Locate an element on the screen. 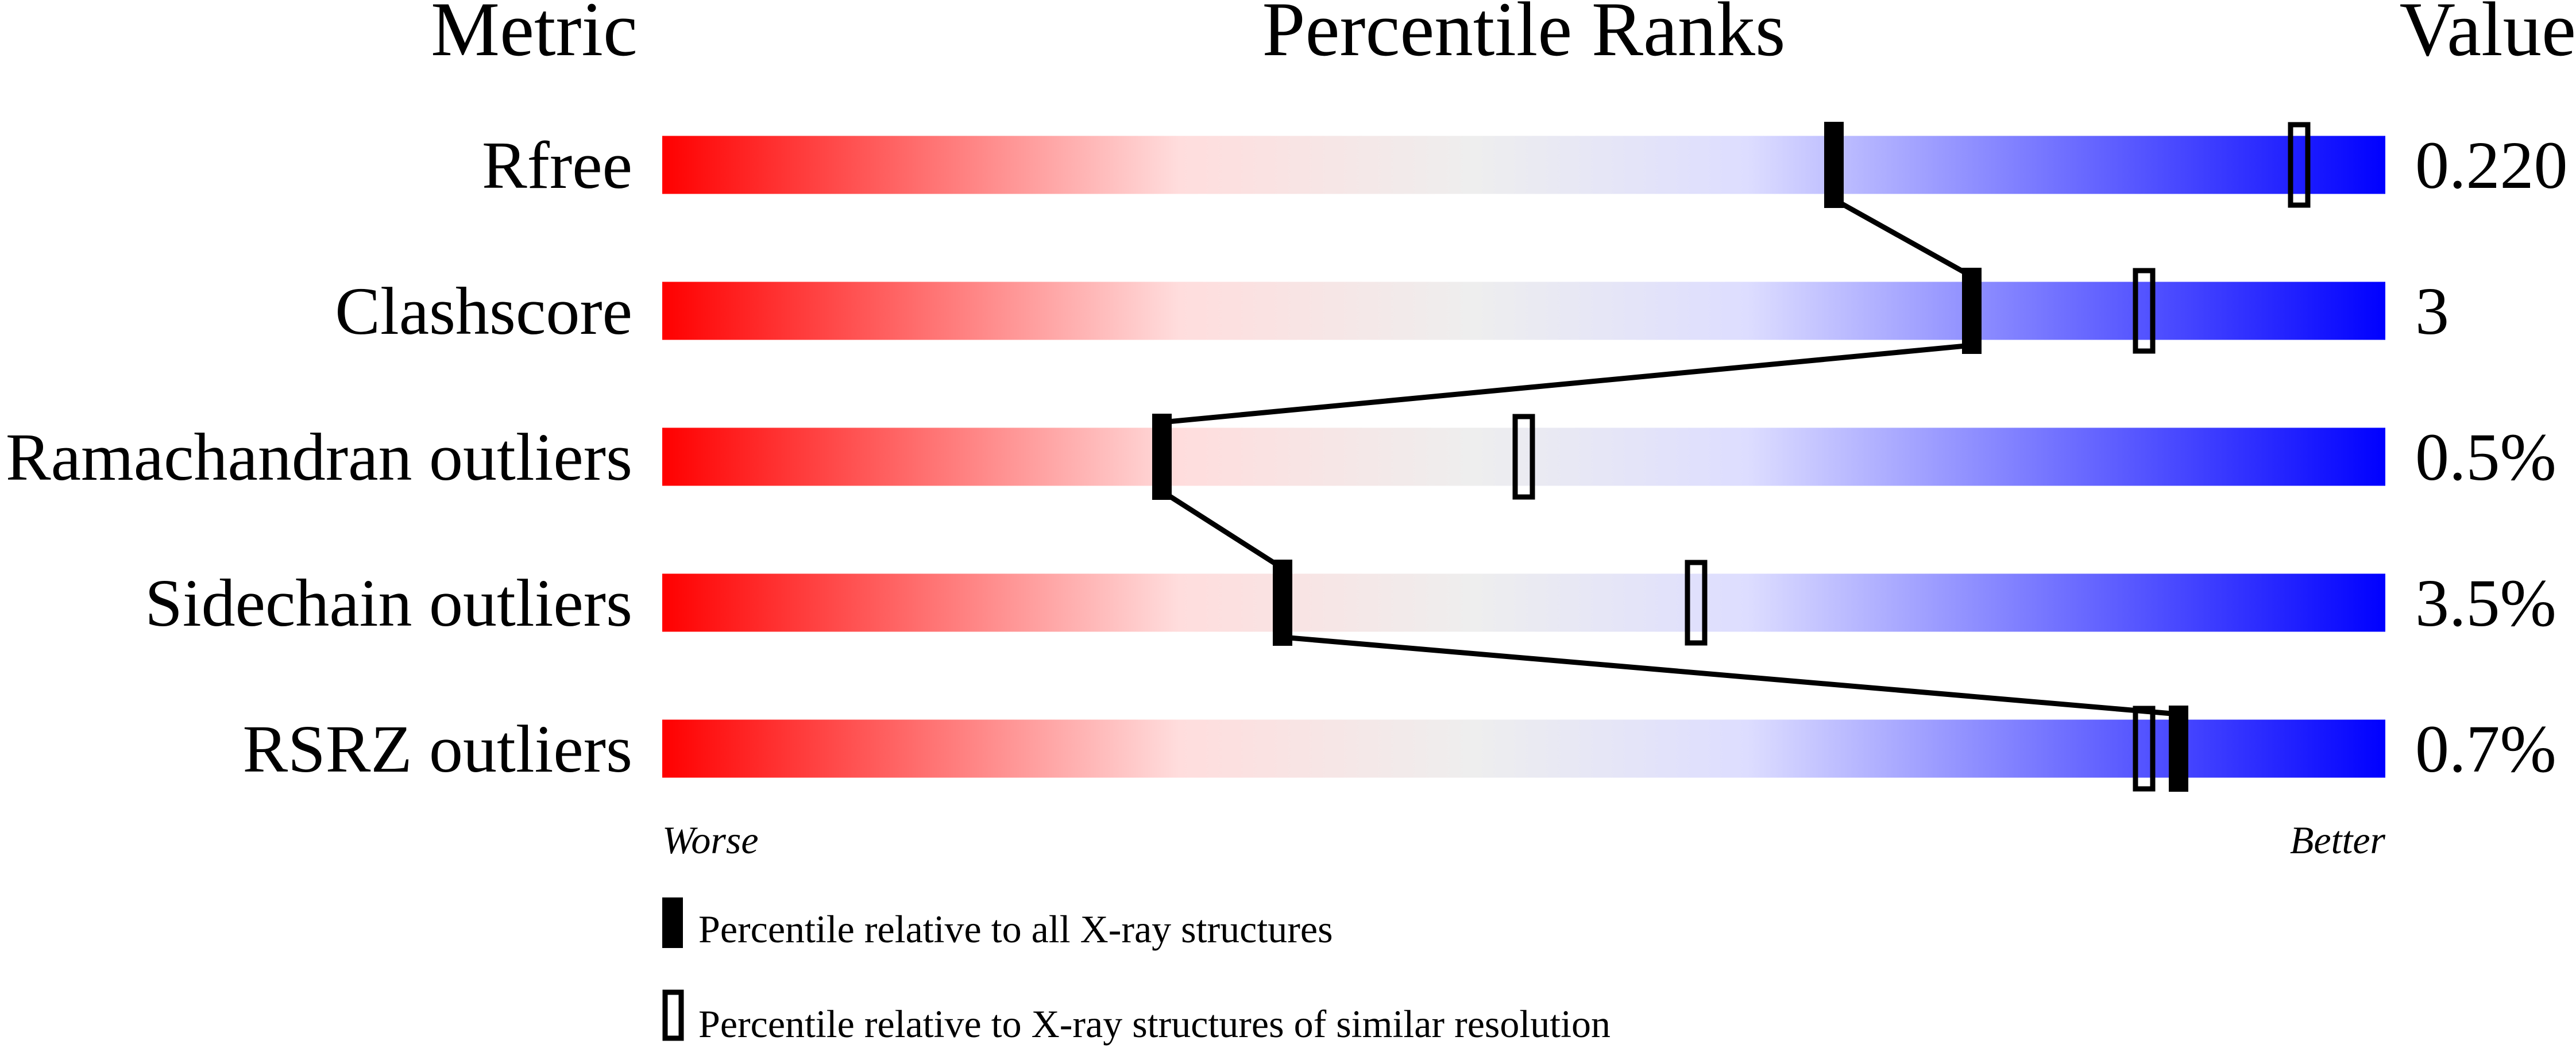 Image resolution: width=2576 pixels, height=1048 pixels. legend-open-marker is located at coordinates (673, 1015).